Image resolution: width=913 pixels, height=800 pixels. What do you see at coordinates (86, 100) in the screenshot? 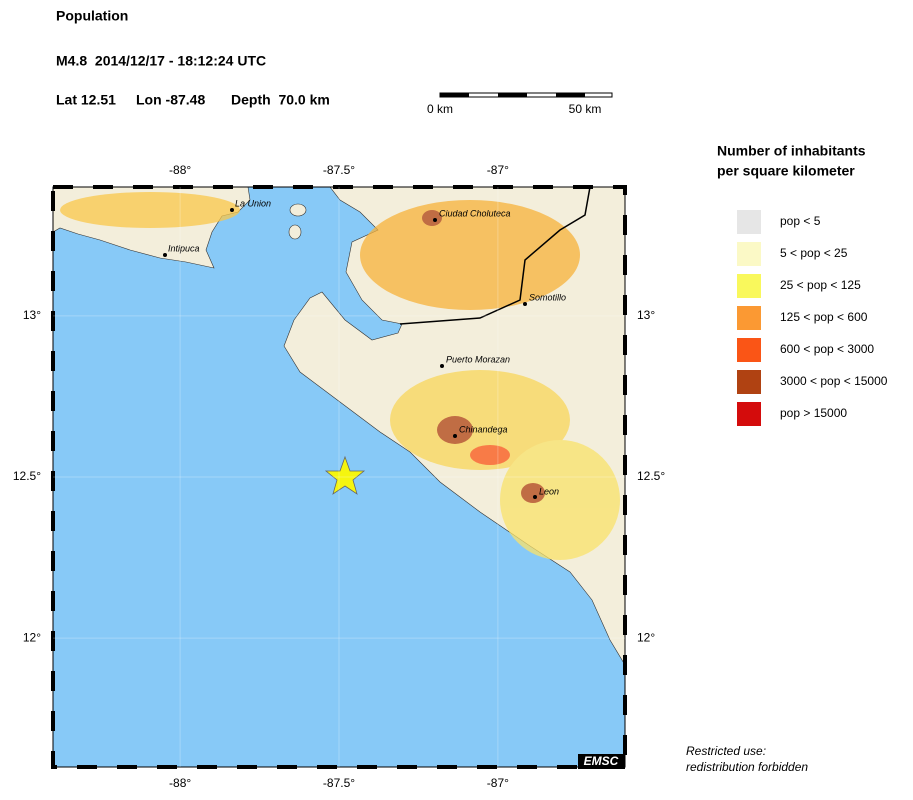
I see `lat: Lat 12.51` at bounding box center [86, 100].